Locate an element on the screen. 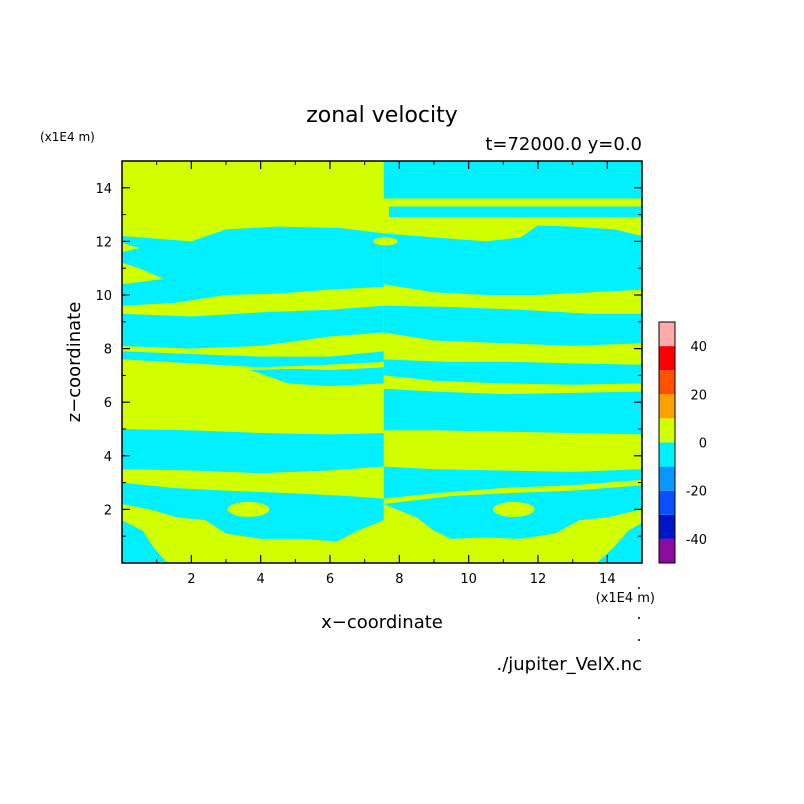 This screenshot has width=804, height=804. x-tick-label: 2 is located at coordinates (191, 579).